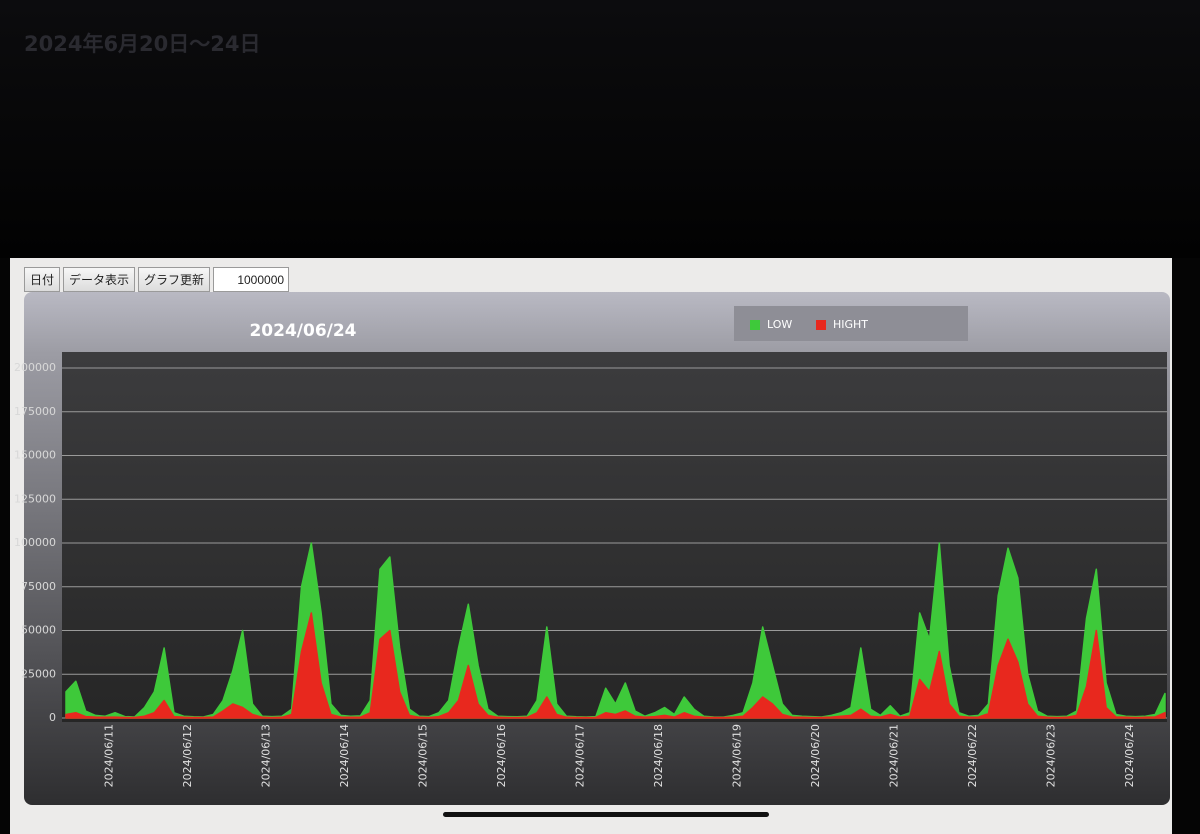  I want to click on y-tick-label: 175000, so click(35, 411).